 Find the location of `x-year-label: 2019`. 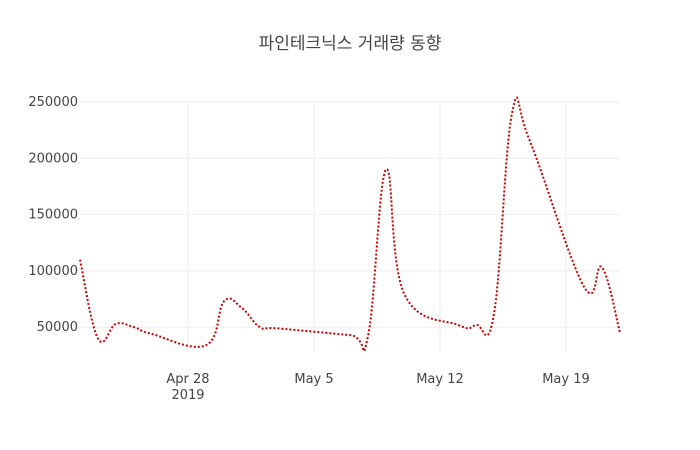

x-year-label: 2019 is located at coordinates (187, 395).